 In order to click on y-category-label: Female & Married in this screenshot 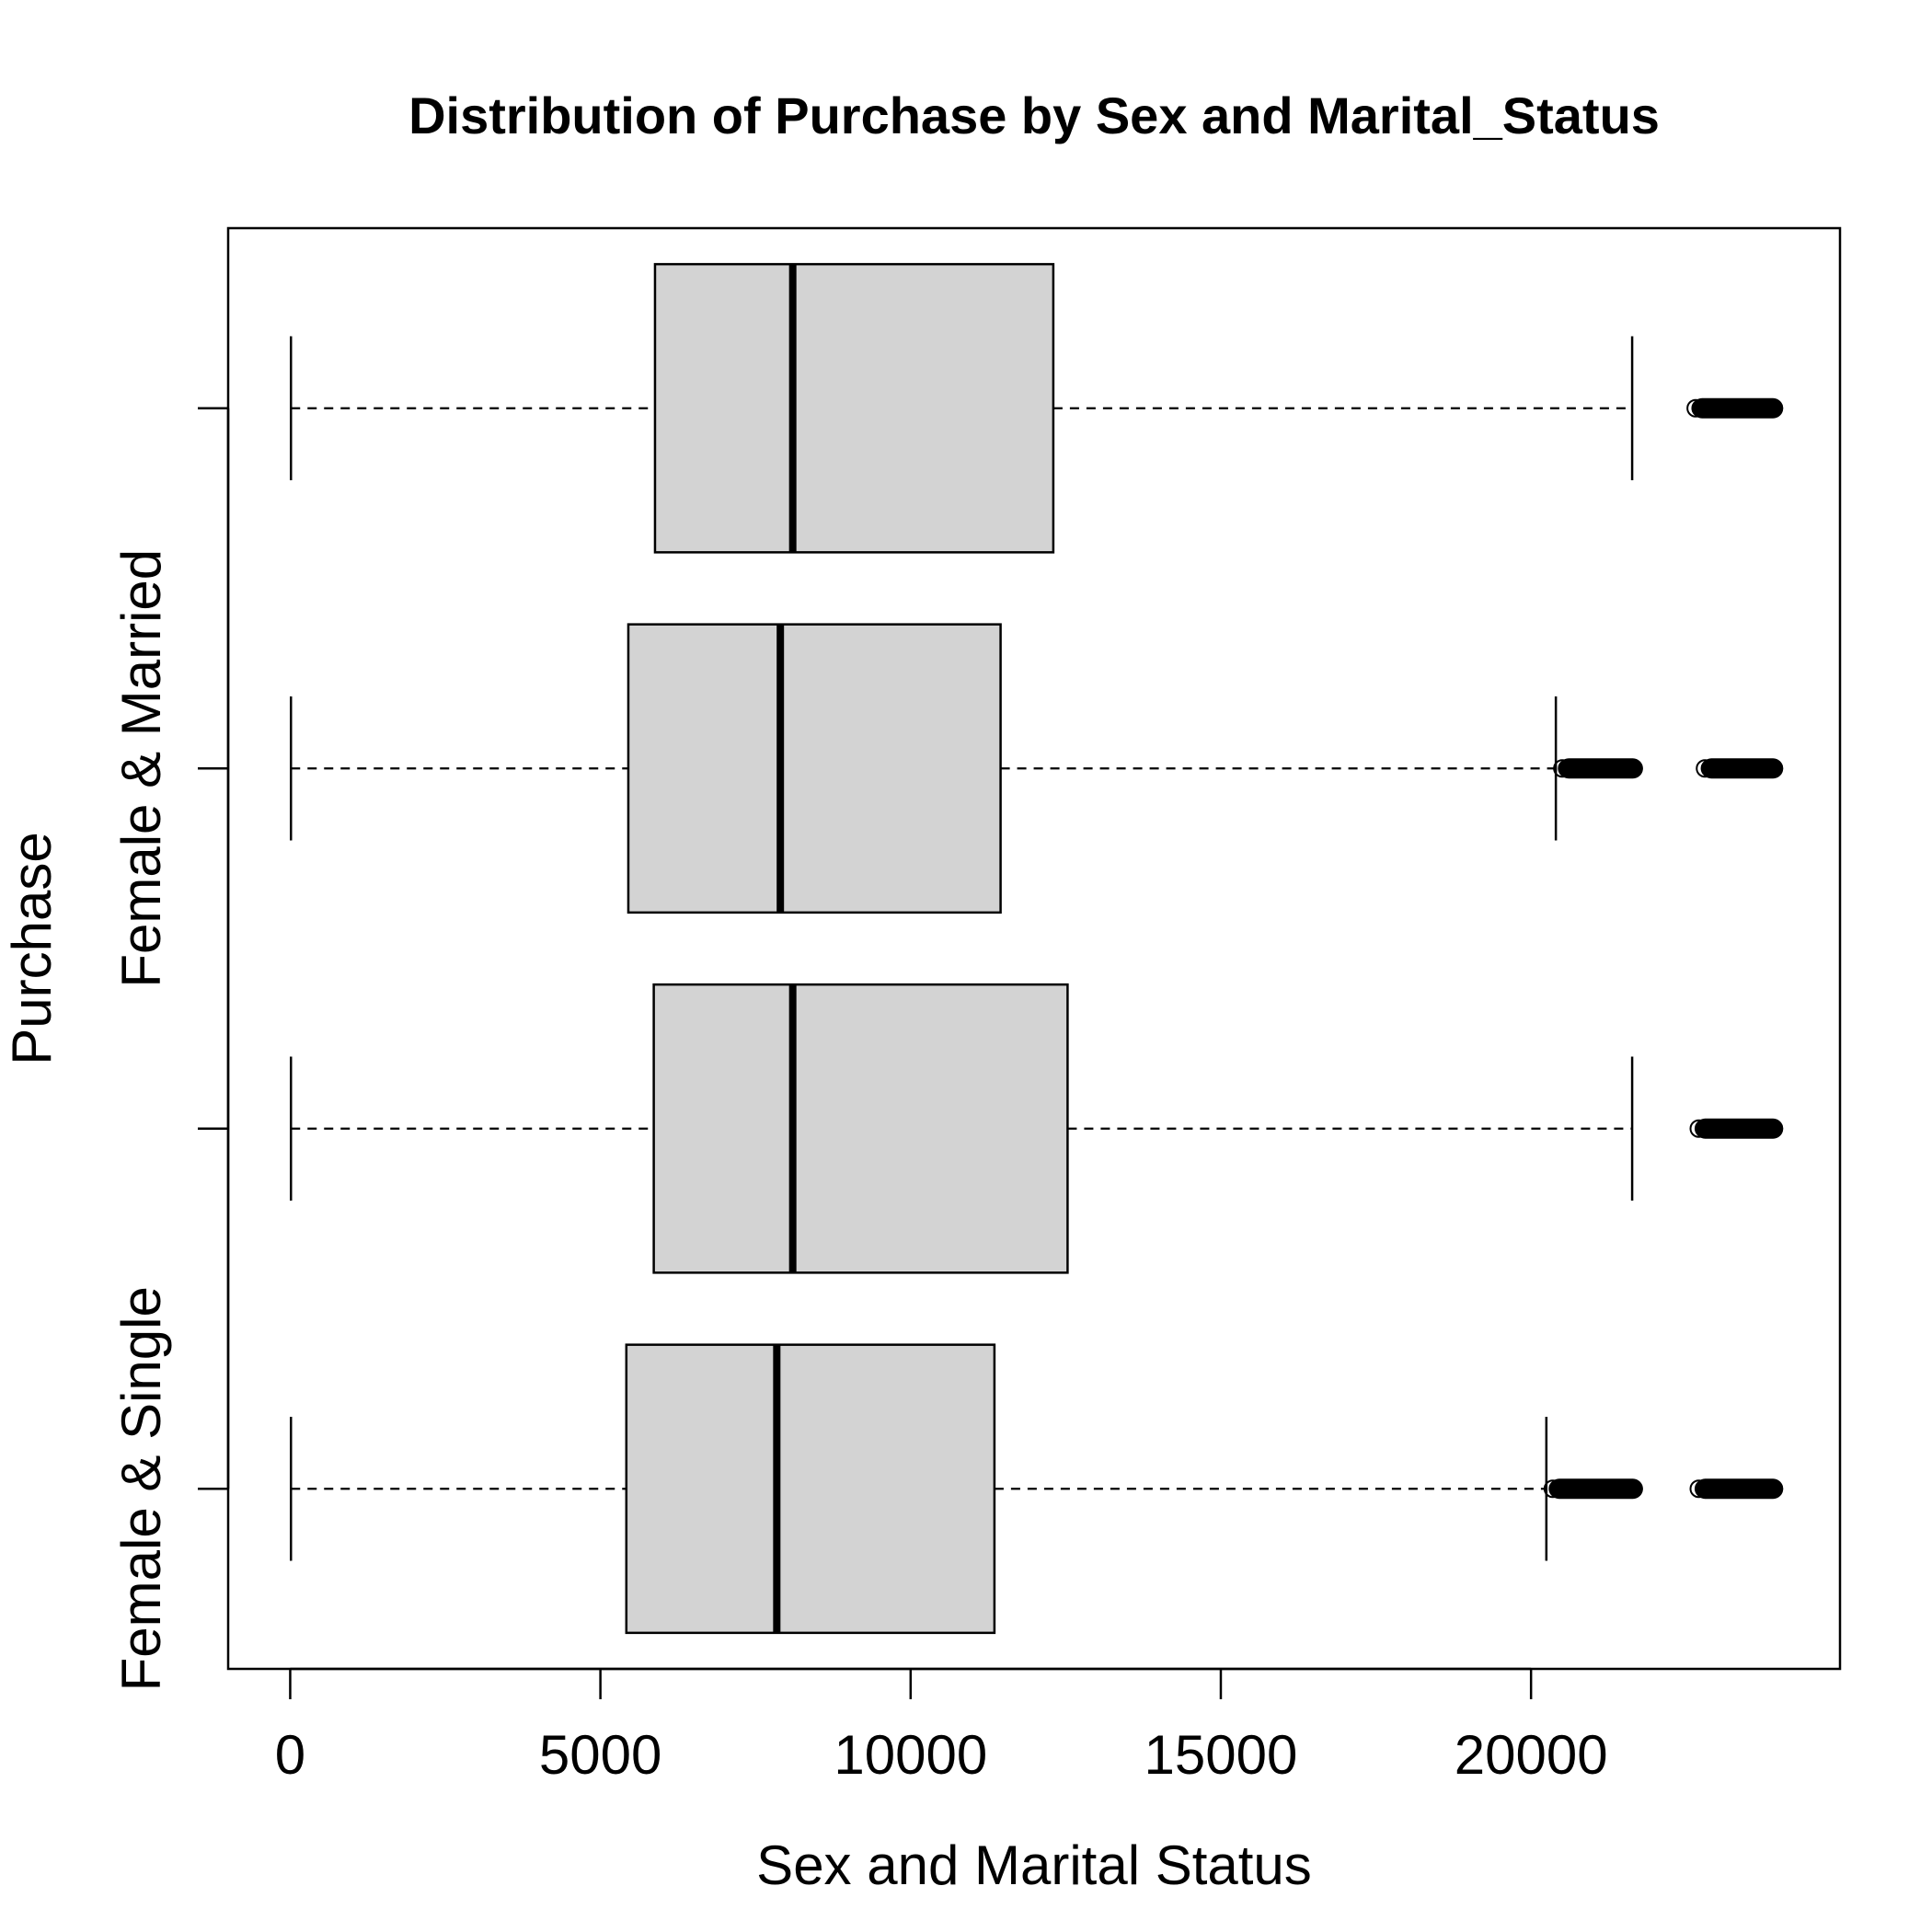, I will do `click(141, 768)`.